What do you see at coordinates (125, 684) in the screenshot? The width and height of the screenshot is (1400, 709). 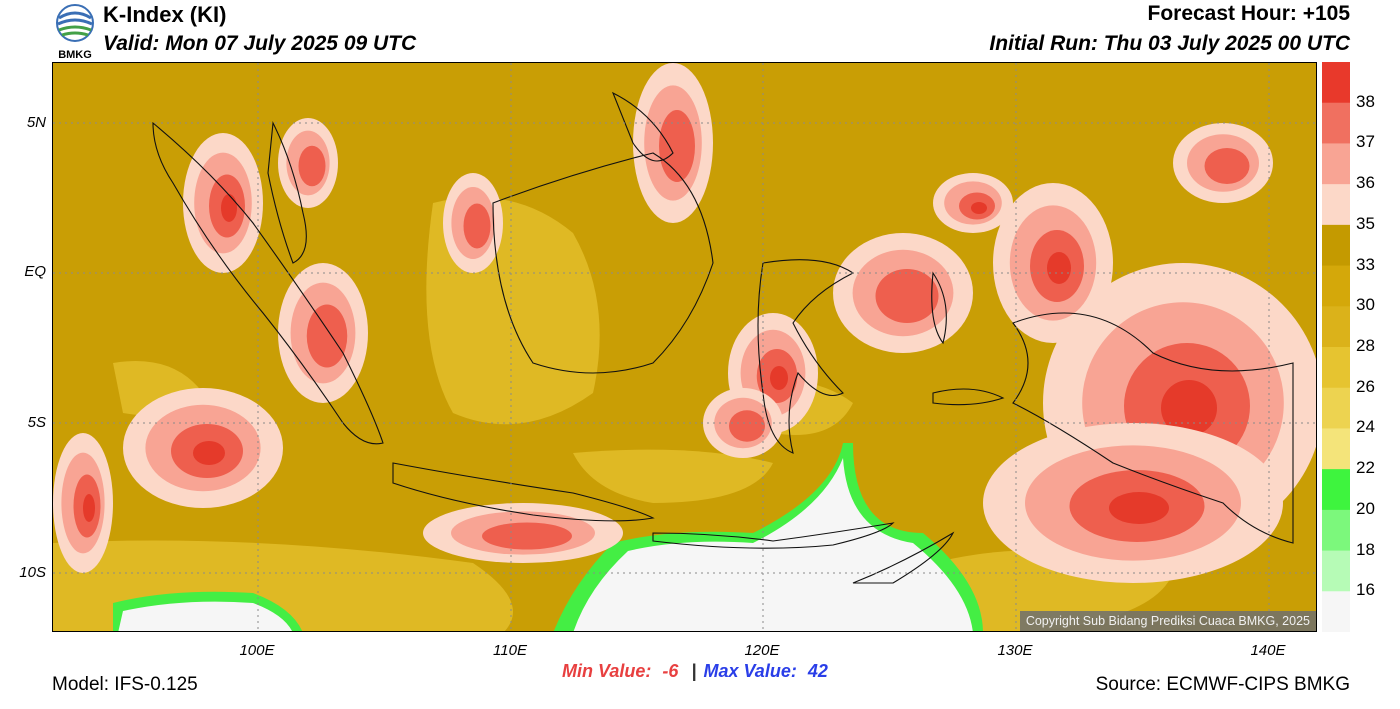 I see `model-info: Model: IFS-0.125` at bounding box center [125, 684].